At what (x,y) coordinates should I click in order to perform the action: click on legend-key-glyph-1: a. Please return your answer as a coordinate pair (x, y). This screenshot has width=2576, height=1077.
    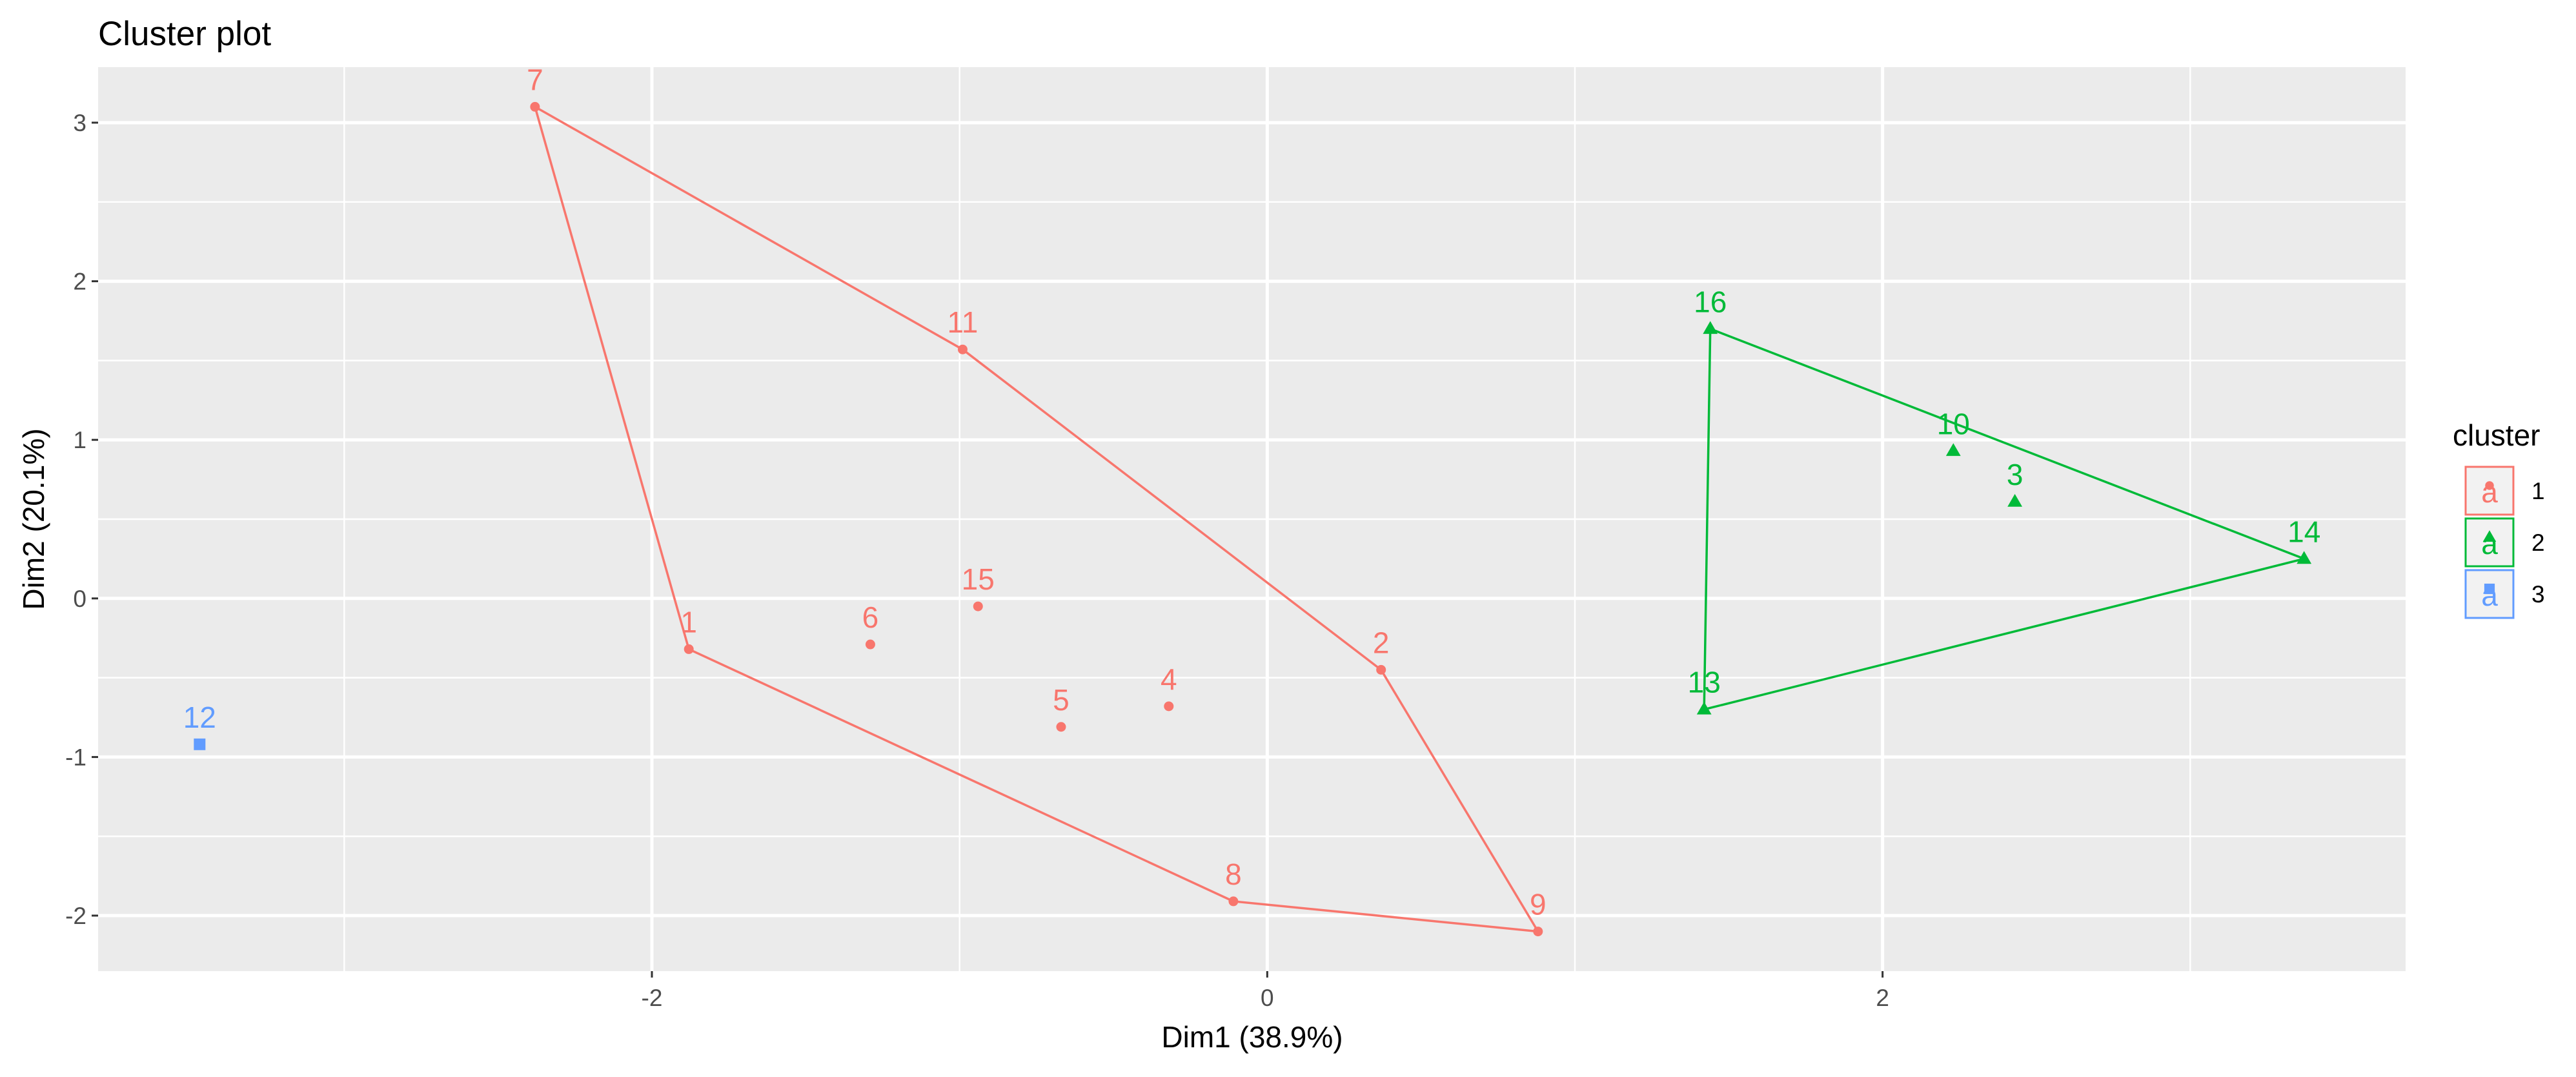
    Looking at the image, I should click on (2489, 492).